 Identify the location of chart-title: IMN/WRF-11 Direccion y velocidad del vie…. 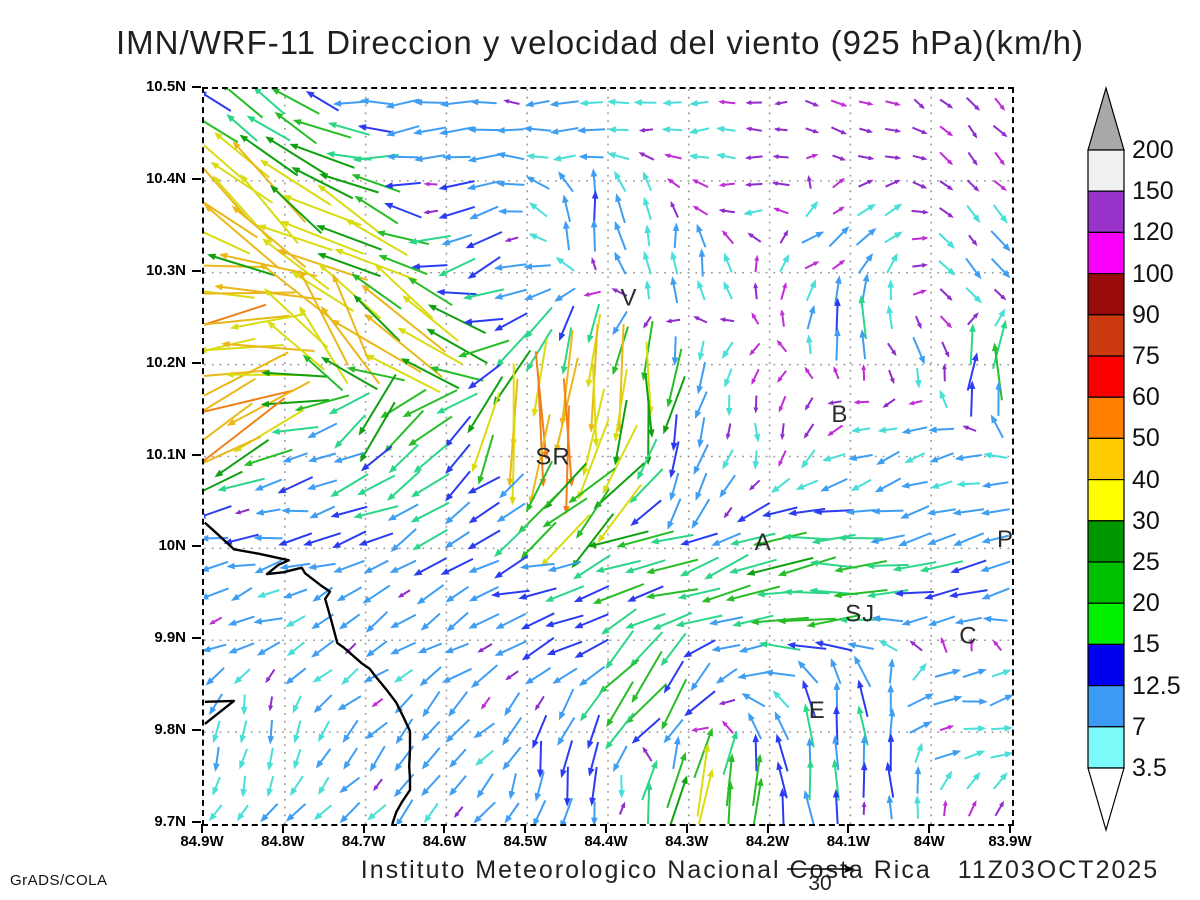
(600, 42).